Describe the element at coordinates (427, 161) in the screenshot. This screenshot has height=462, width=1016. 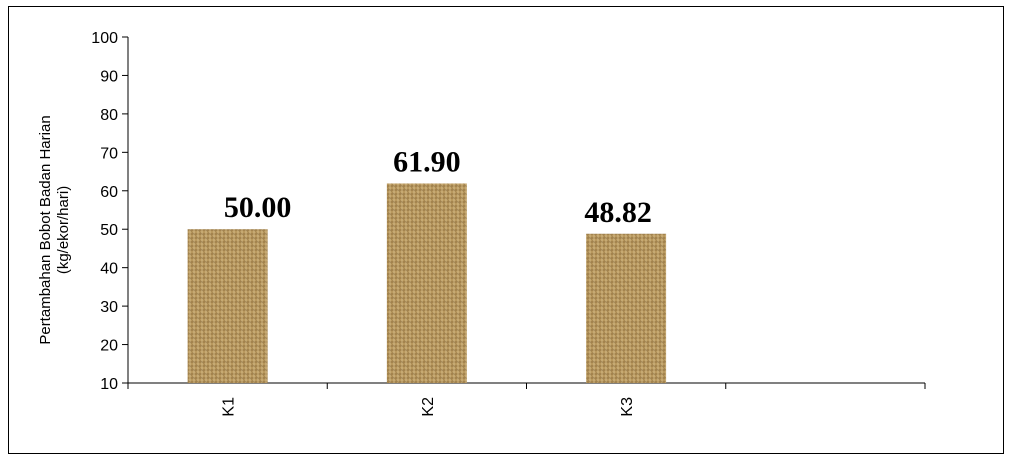
I see `data-label-k2: 61.90` at that location.